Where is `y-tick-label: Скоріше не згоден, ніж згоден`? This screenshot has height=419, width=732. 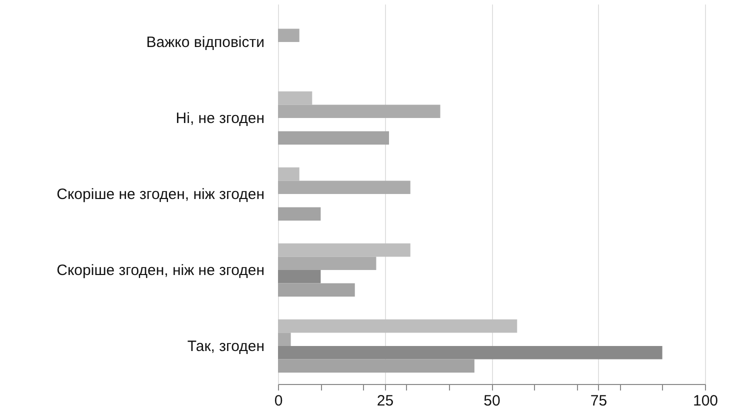
y-tick-label: Скоріше не згоден, ніж згоден is located at coordinates (160, 194).